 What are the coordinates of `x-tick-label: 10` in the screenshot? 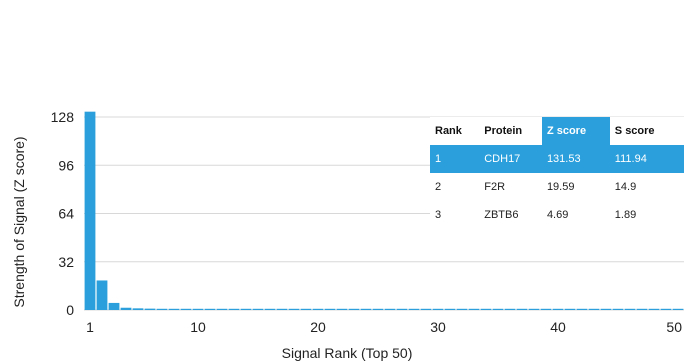 It's located at (198, 327).